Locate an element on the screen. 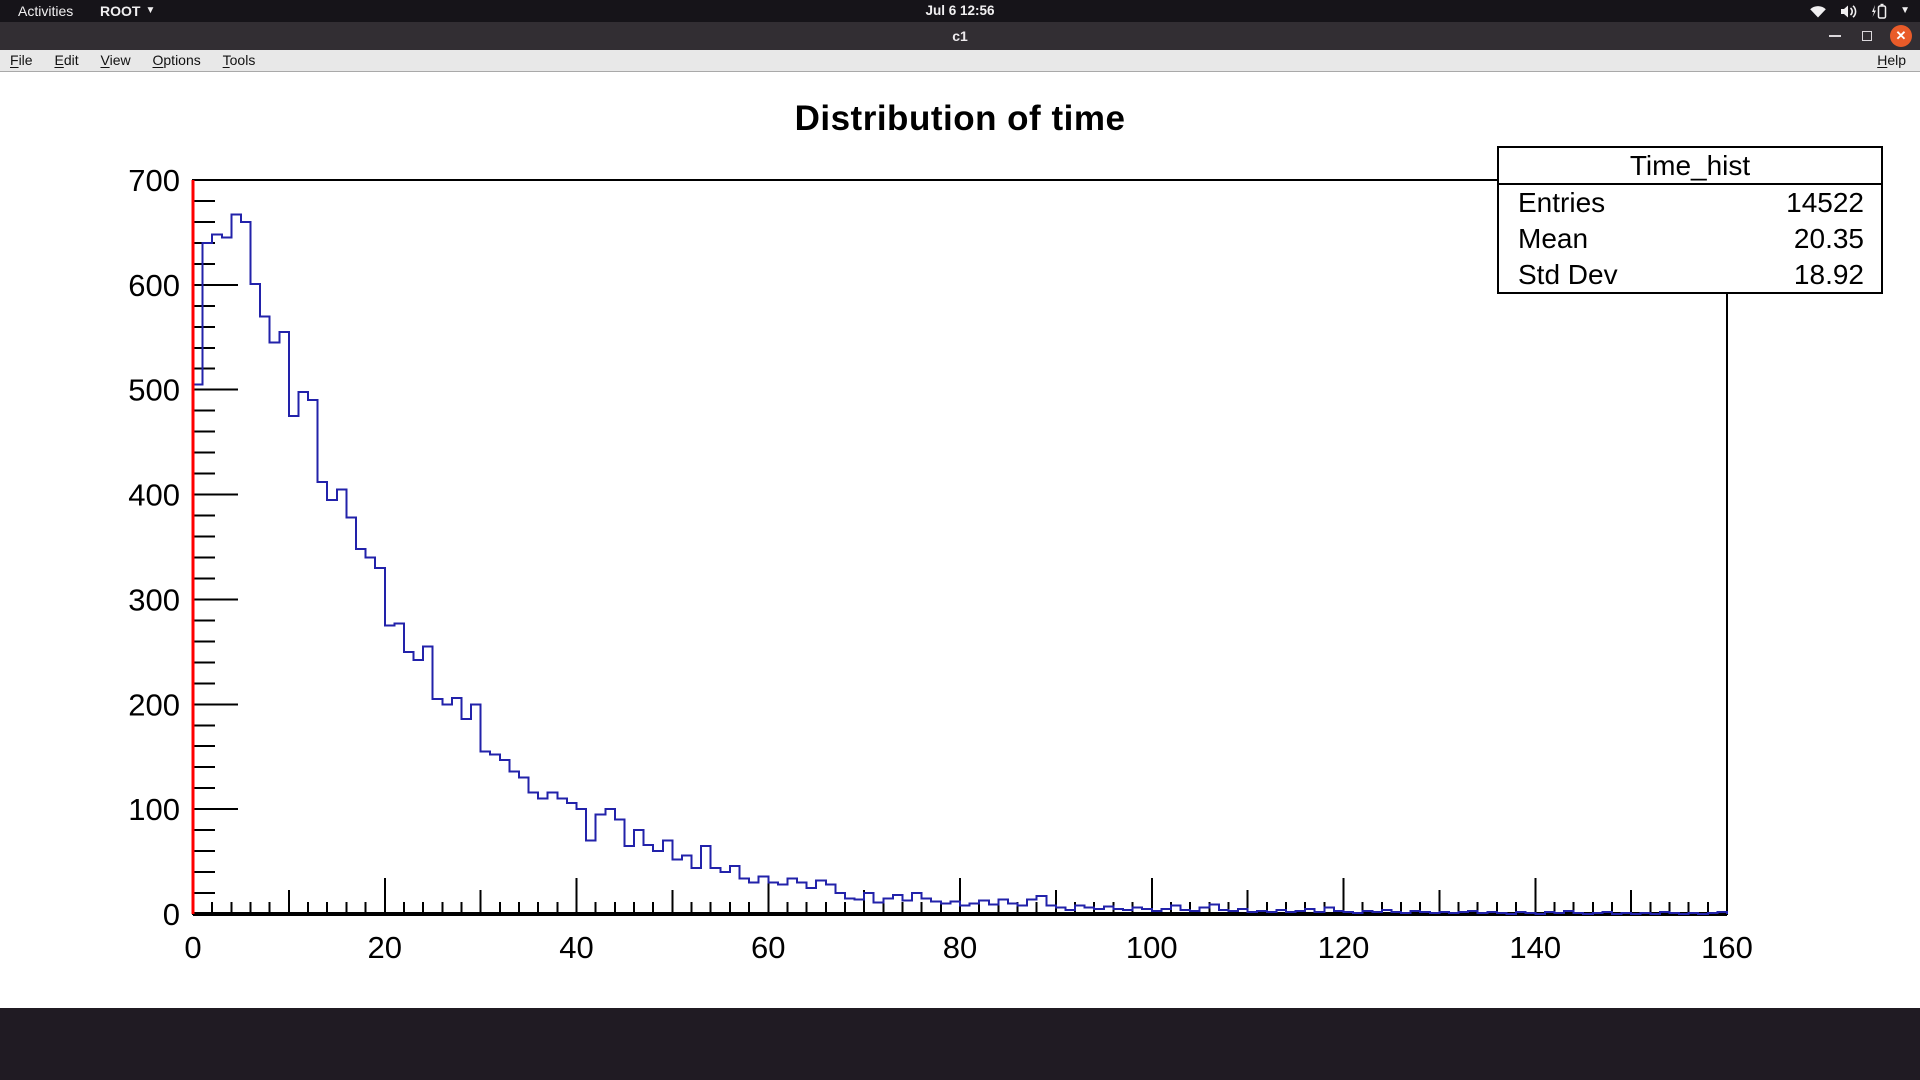 The height and width of the screenshot is (1080, 1920). svg-text: 500 is located at coordinates (154, 390).